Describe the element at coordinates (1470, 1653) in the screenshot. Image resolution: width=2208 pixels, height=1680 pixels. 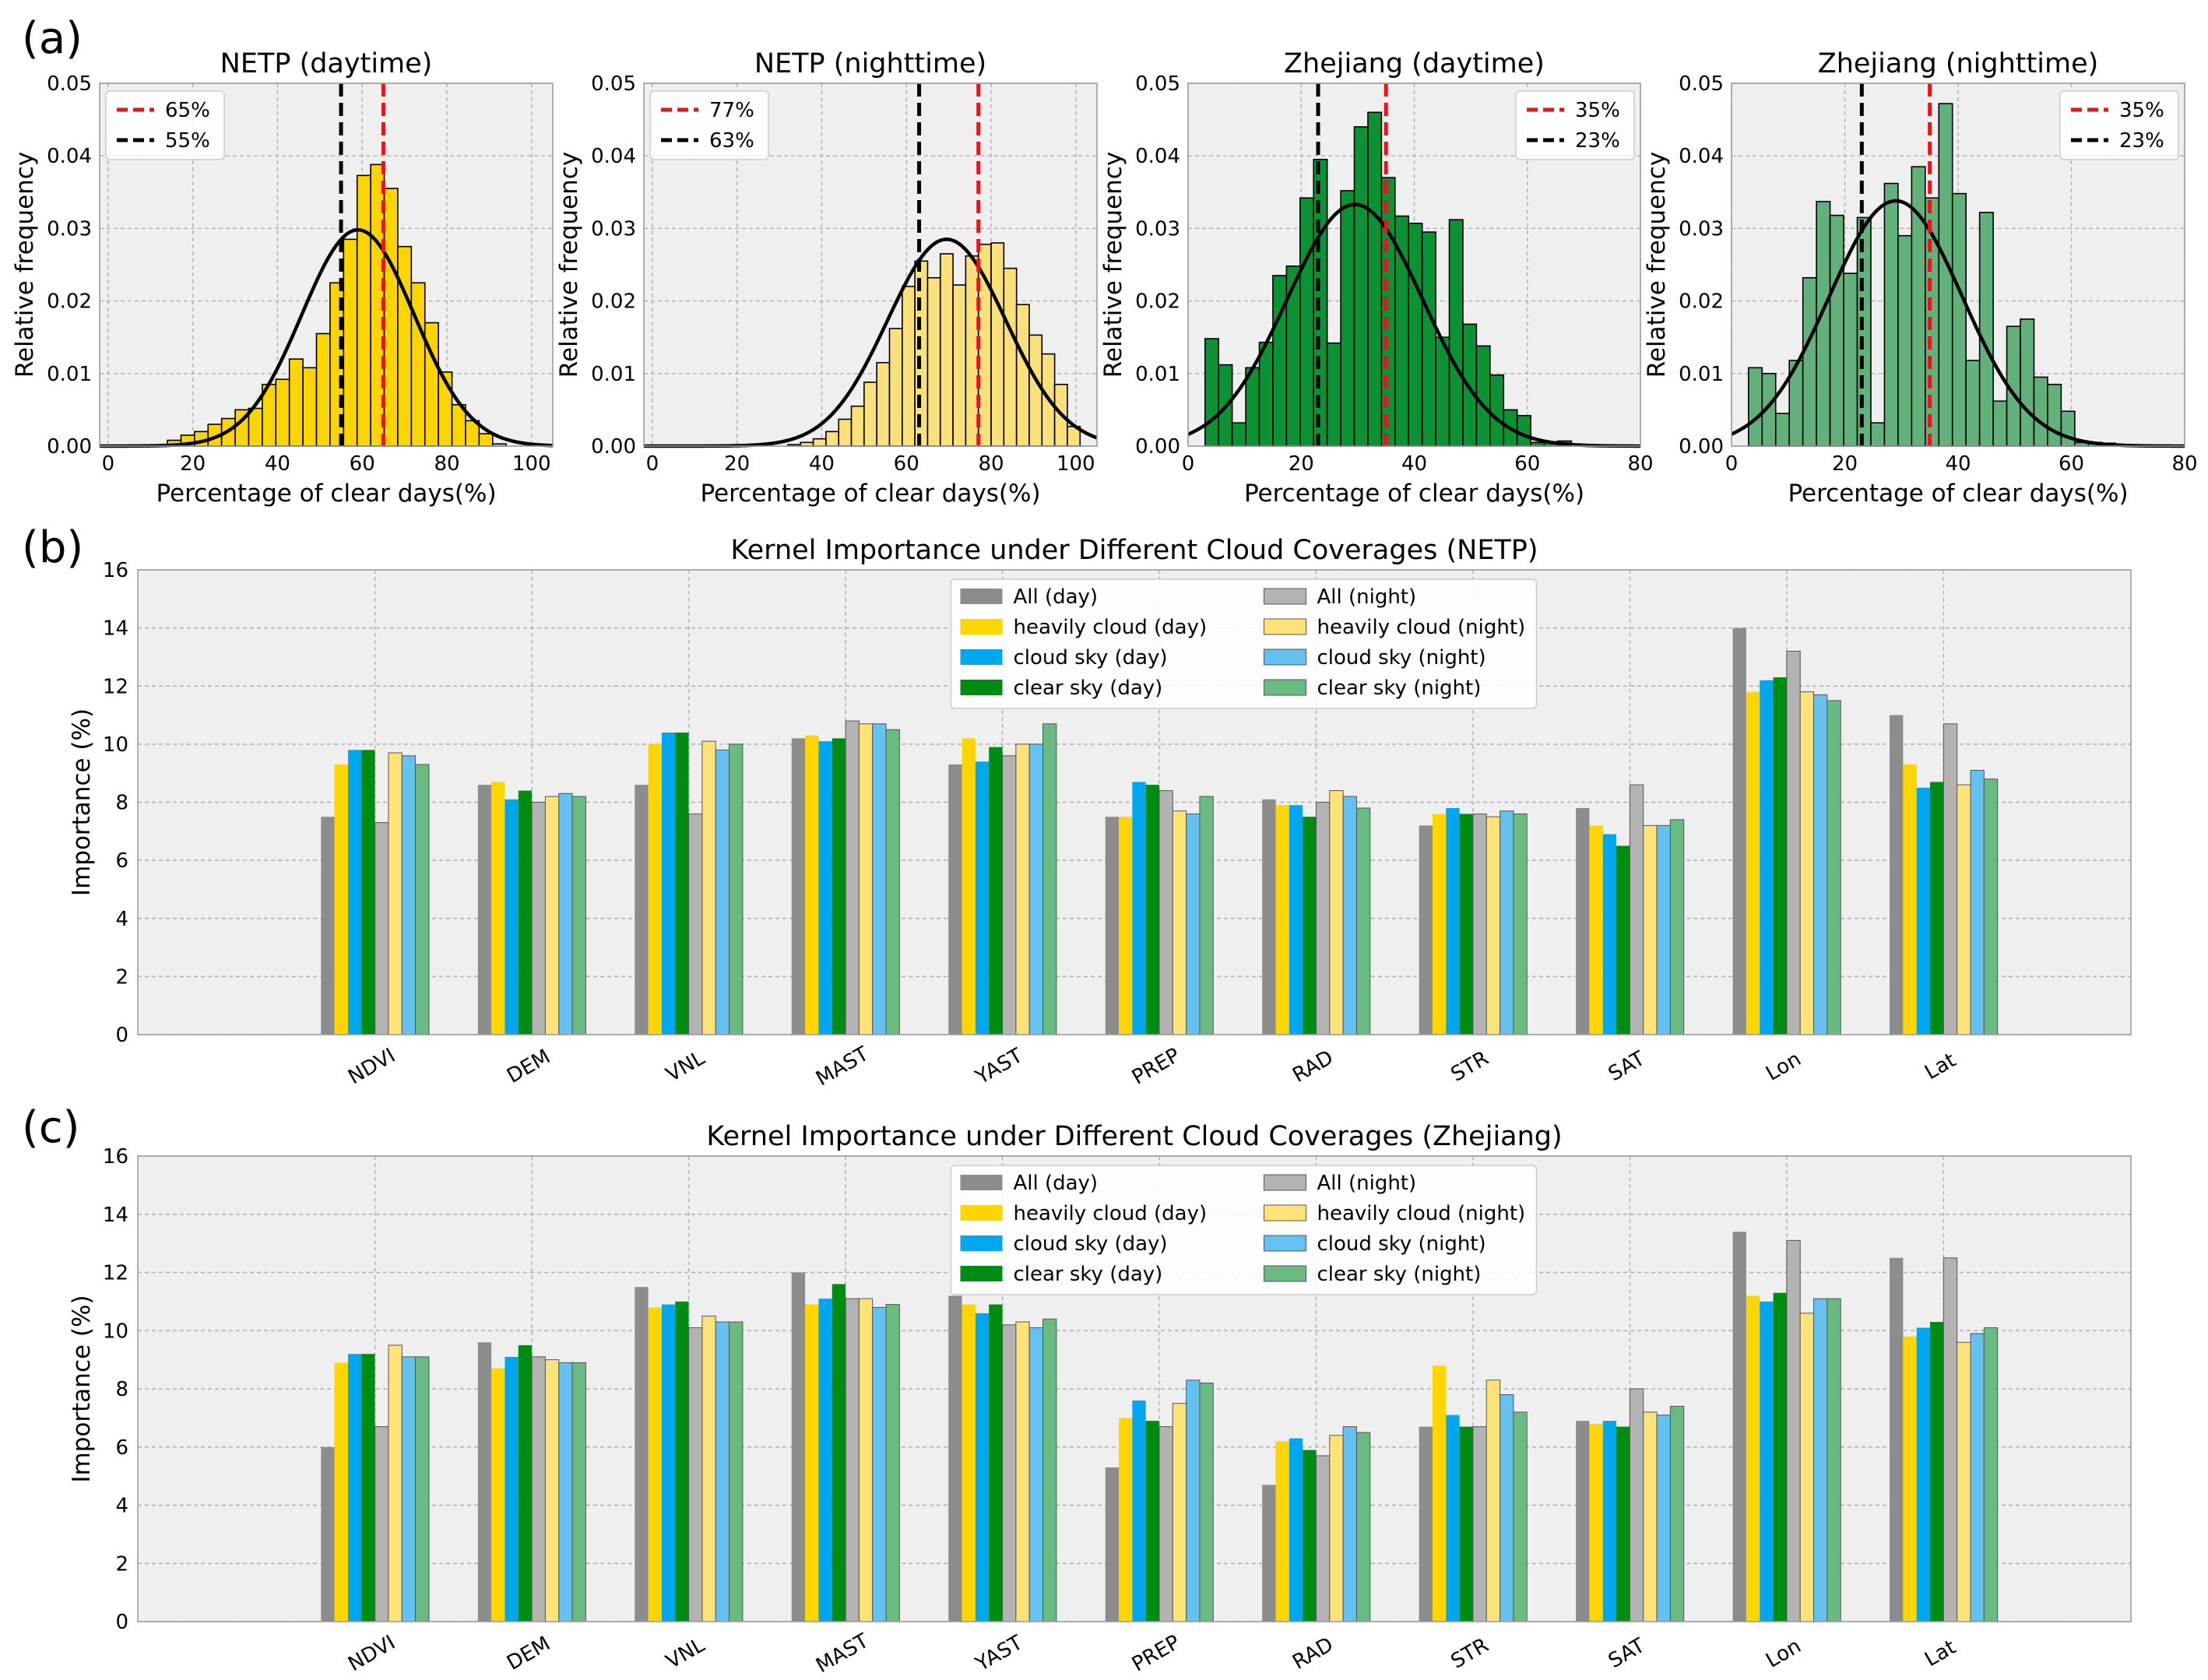
I see `barc-xtick-label: STR` at that location.